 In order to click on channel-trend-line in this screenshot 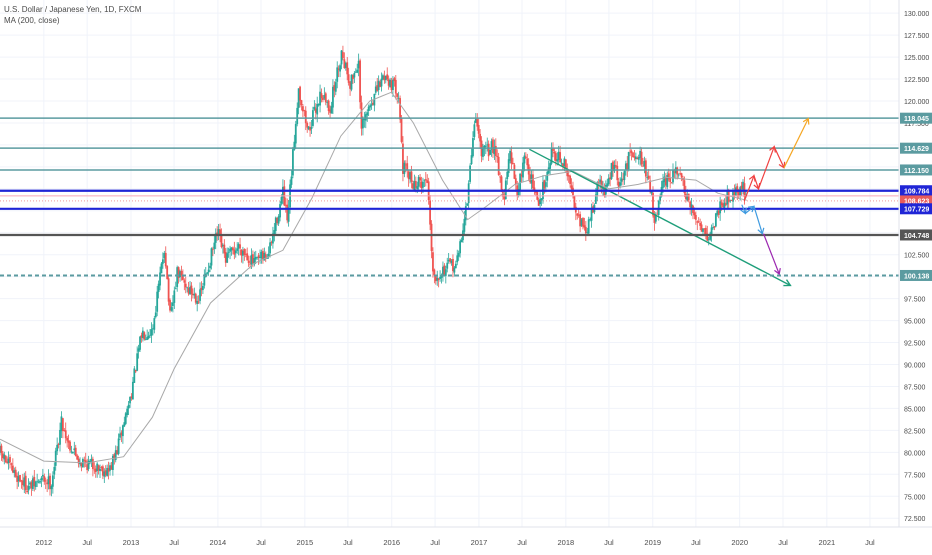, I will do `click(660, 217)`.